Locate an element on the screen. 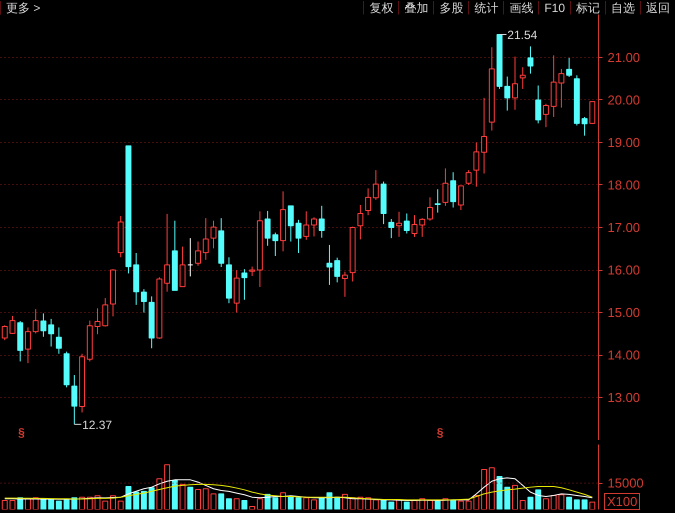 This screenshot has height=513, width=675. text: 自选 is located at coordinates (622, 8).